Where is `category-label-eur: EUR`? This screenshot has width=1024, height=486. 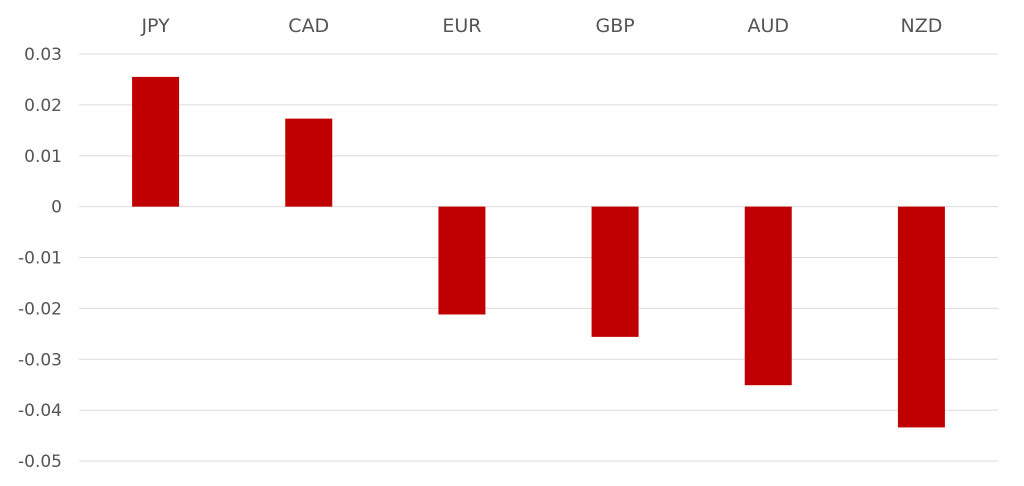 category-label-eur: EUR is located at coordinates (461, 26).